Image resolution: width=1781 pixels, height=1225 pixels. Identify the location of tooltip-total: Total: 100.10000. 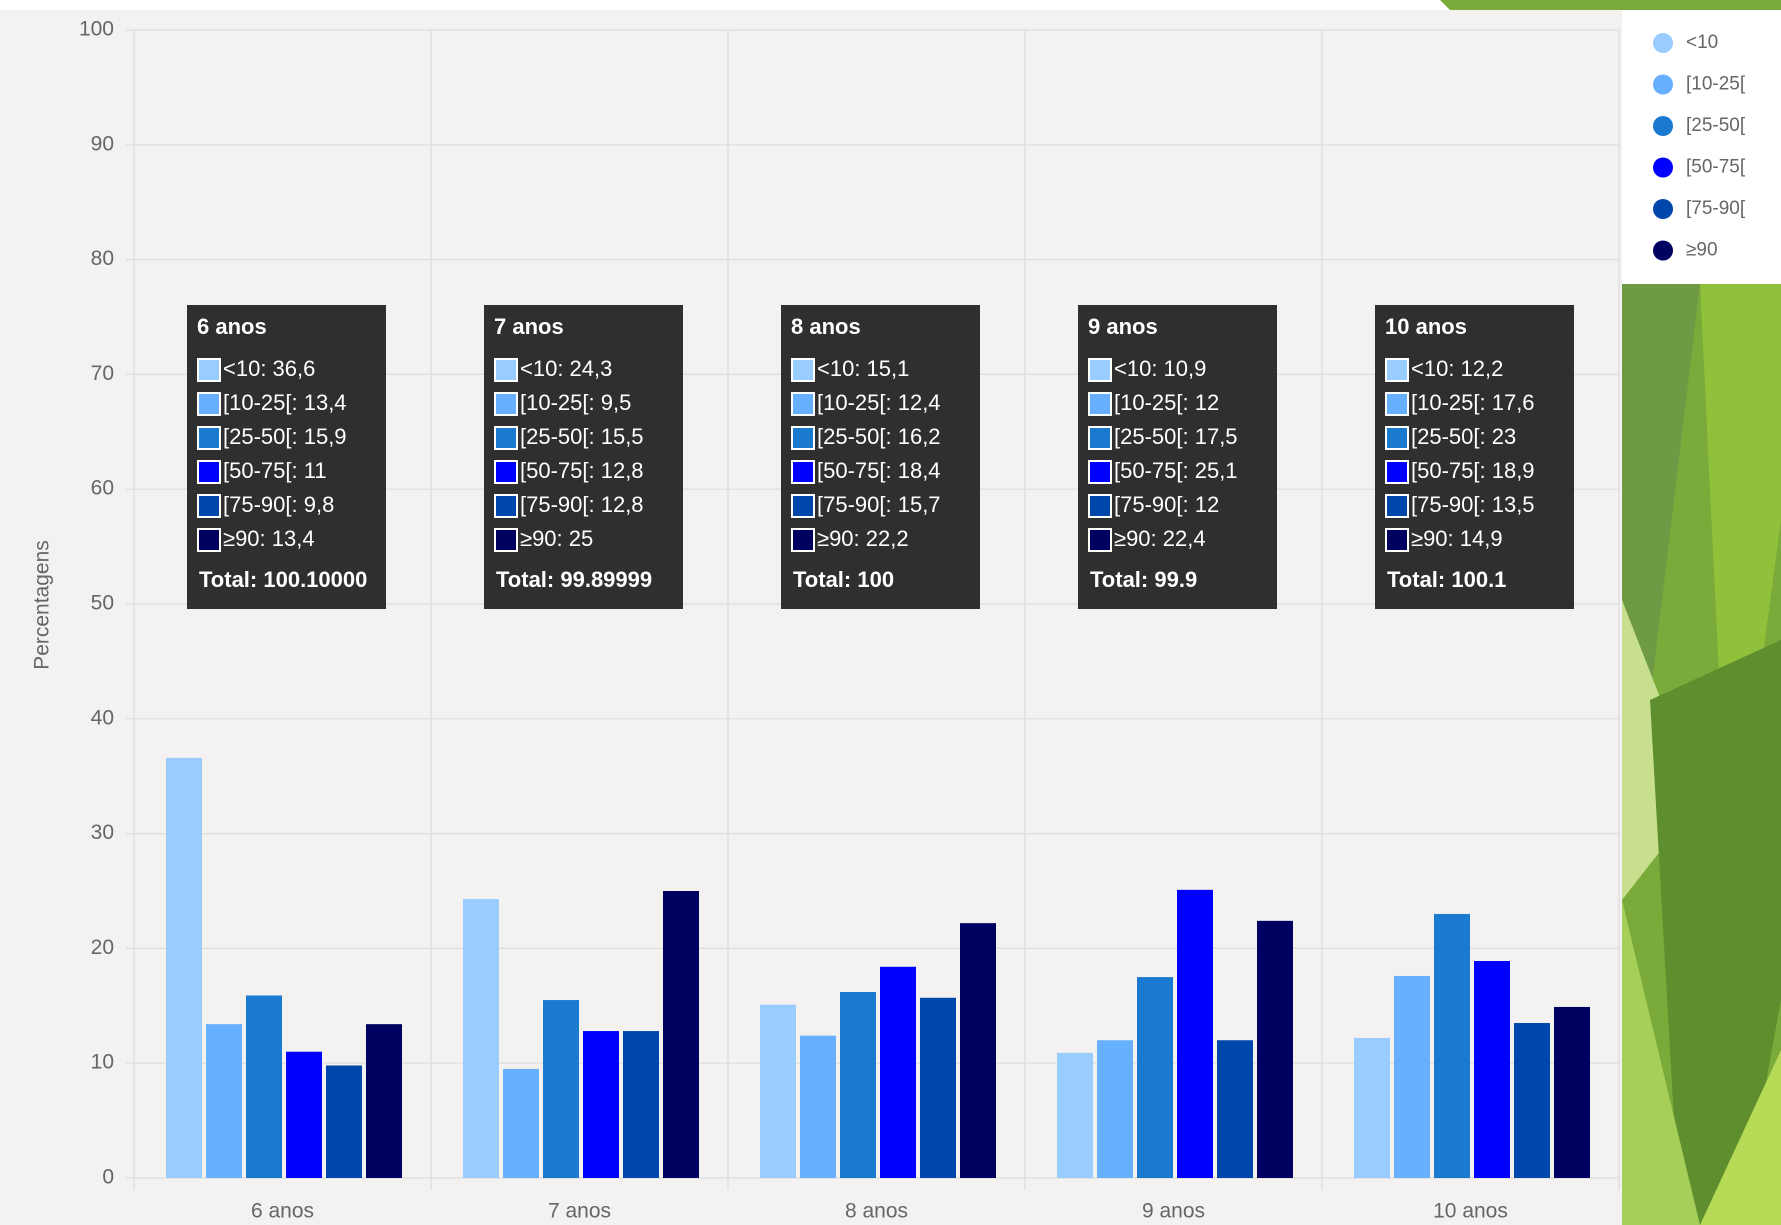
(283, 579).